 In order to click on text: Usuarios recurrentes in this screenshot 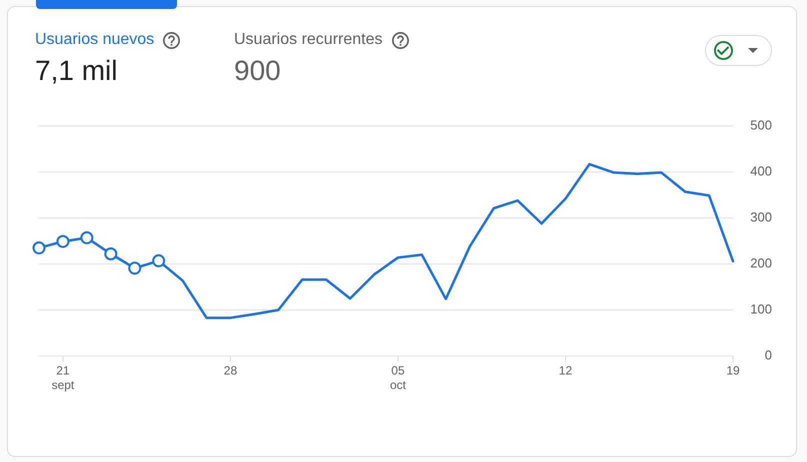, I will do `click(308, 40)`.